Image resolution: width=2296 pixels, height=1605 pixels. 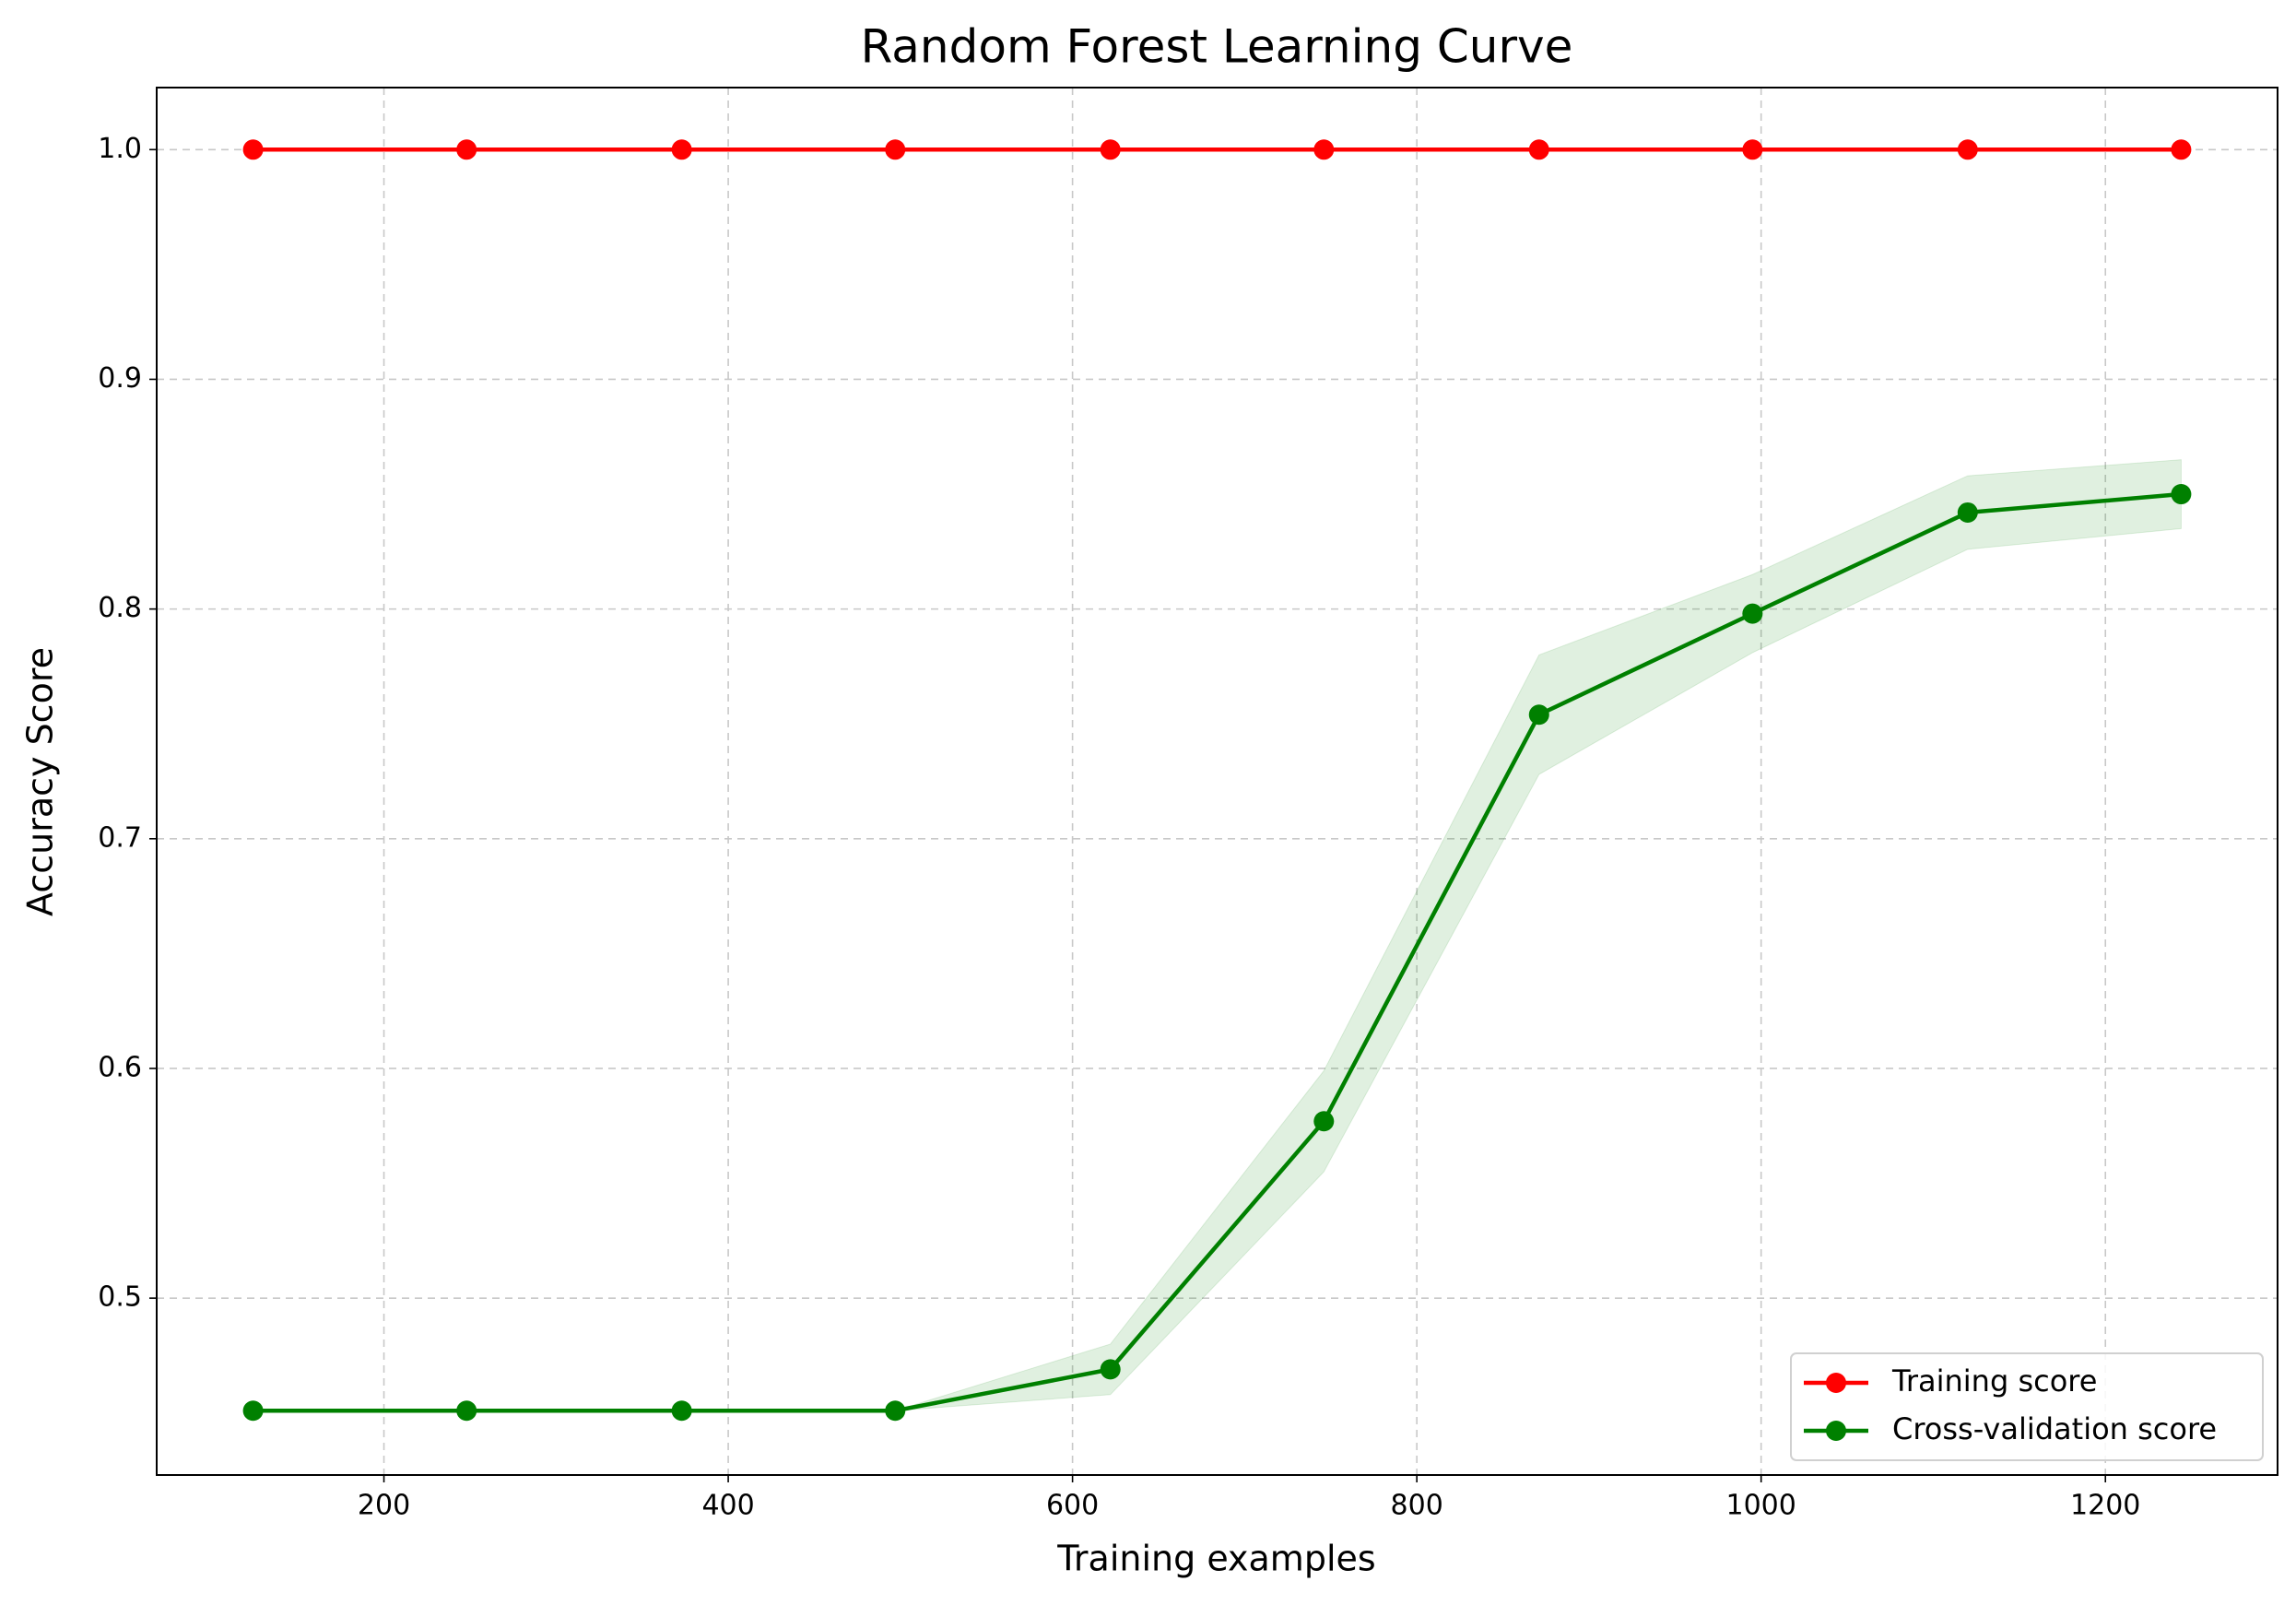 I want to click on y-tick-label: 0.7, so click(x=120, y=838).